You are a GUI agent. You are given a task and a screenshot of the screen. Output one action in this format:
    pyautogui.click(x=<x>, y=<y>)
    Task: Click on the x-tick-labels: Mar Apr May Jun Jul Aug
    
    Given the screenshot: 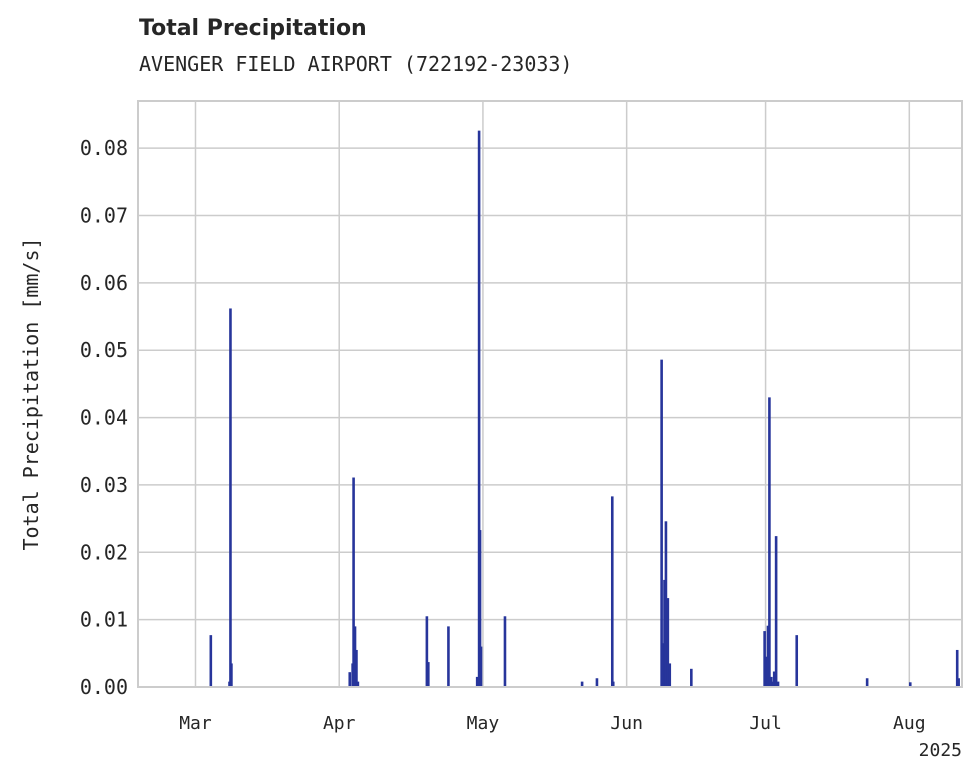 What is the action you would take?
    pyautogui.click(x=552, y=723)
    